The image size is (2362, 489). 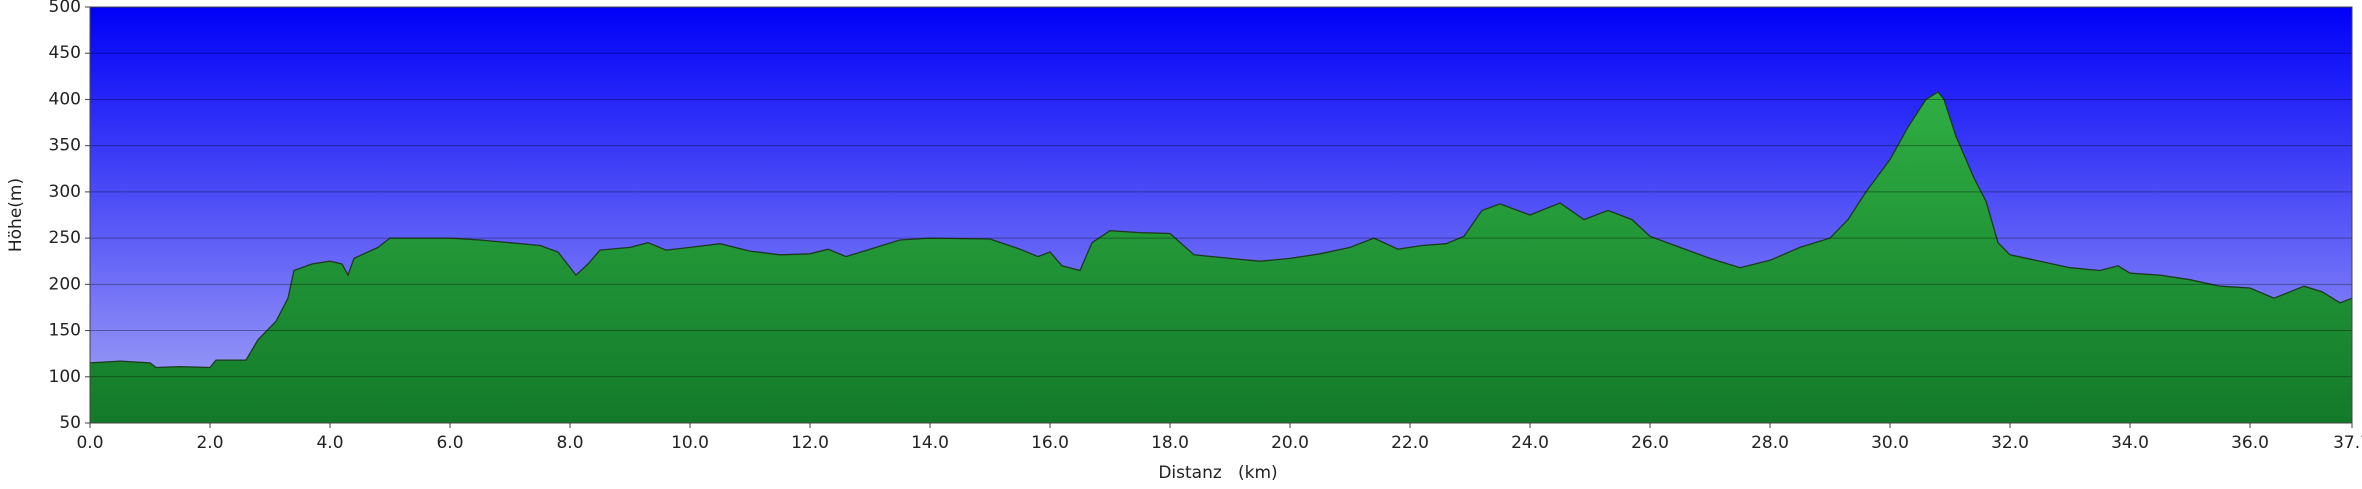 I want to click on y-tick-label: 200, so click(x=65, y=284).